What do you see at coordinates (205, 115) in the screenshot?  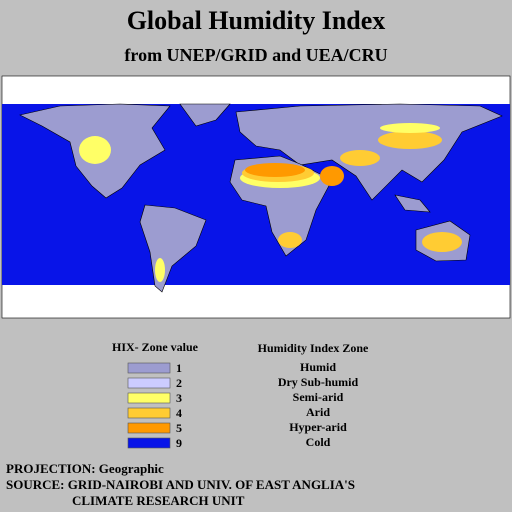 I see `greenland` at bounding box center [205, 115].